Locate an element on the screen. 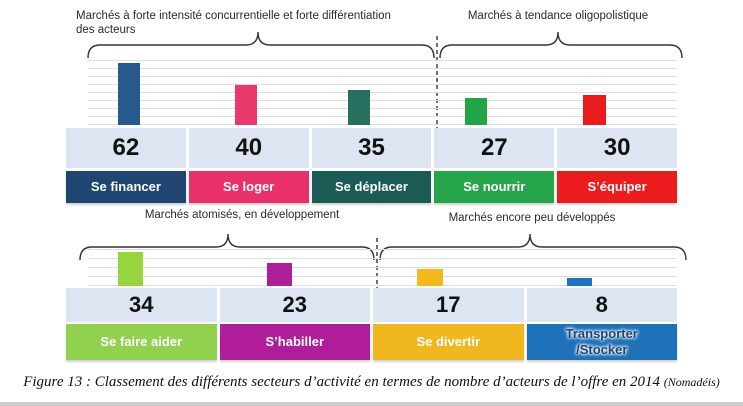 Image resolution: width=743 pixels, height=406 pixels. category-cell-transporter-stocker: Transporter /Stocker is located at coordinates (601, 342).